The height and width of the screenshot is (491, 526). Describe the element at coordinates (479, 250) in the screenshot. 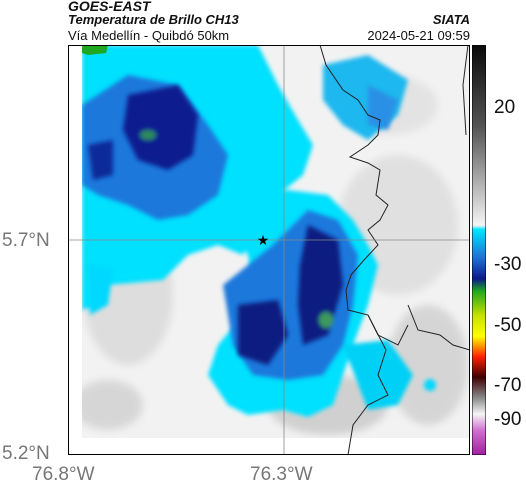

I see `colorbar` at that location.